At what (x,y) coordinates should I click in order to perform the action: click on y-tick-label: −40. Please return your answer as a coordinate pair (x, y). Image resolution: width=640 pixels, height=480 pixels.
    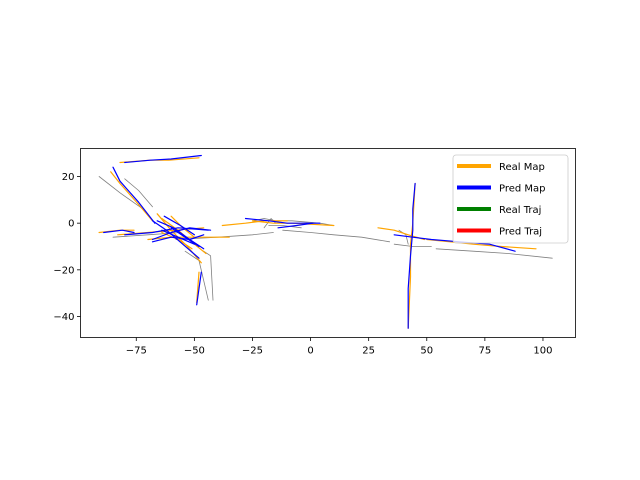
    Looking at the image, I should click on (63, 317).